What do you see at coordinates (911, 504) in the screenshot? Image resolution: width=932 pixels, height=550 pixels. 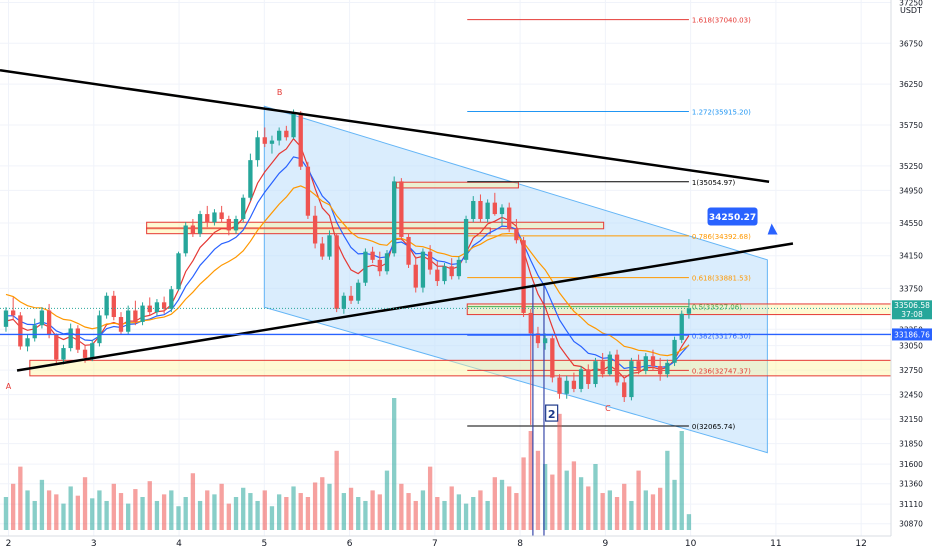 I see `price-tick-label: 31110` at bounding box center [911, 504].